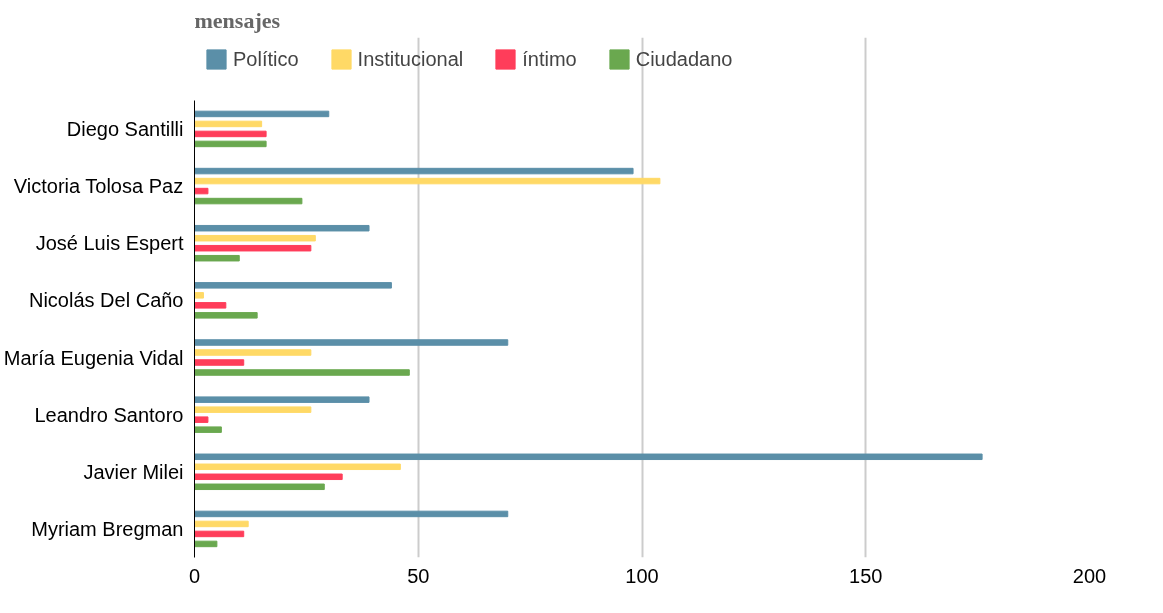  What do you see at coordinates (418, 575) in the screenshot?
I see `x-tick-label: 50` at bounding box center [418, 575].